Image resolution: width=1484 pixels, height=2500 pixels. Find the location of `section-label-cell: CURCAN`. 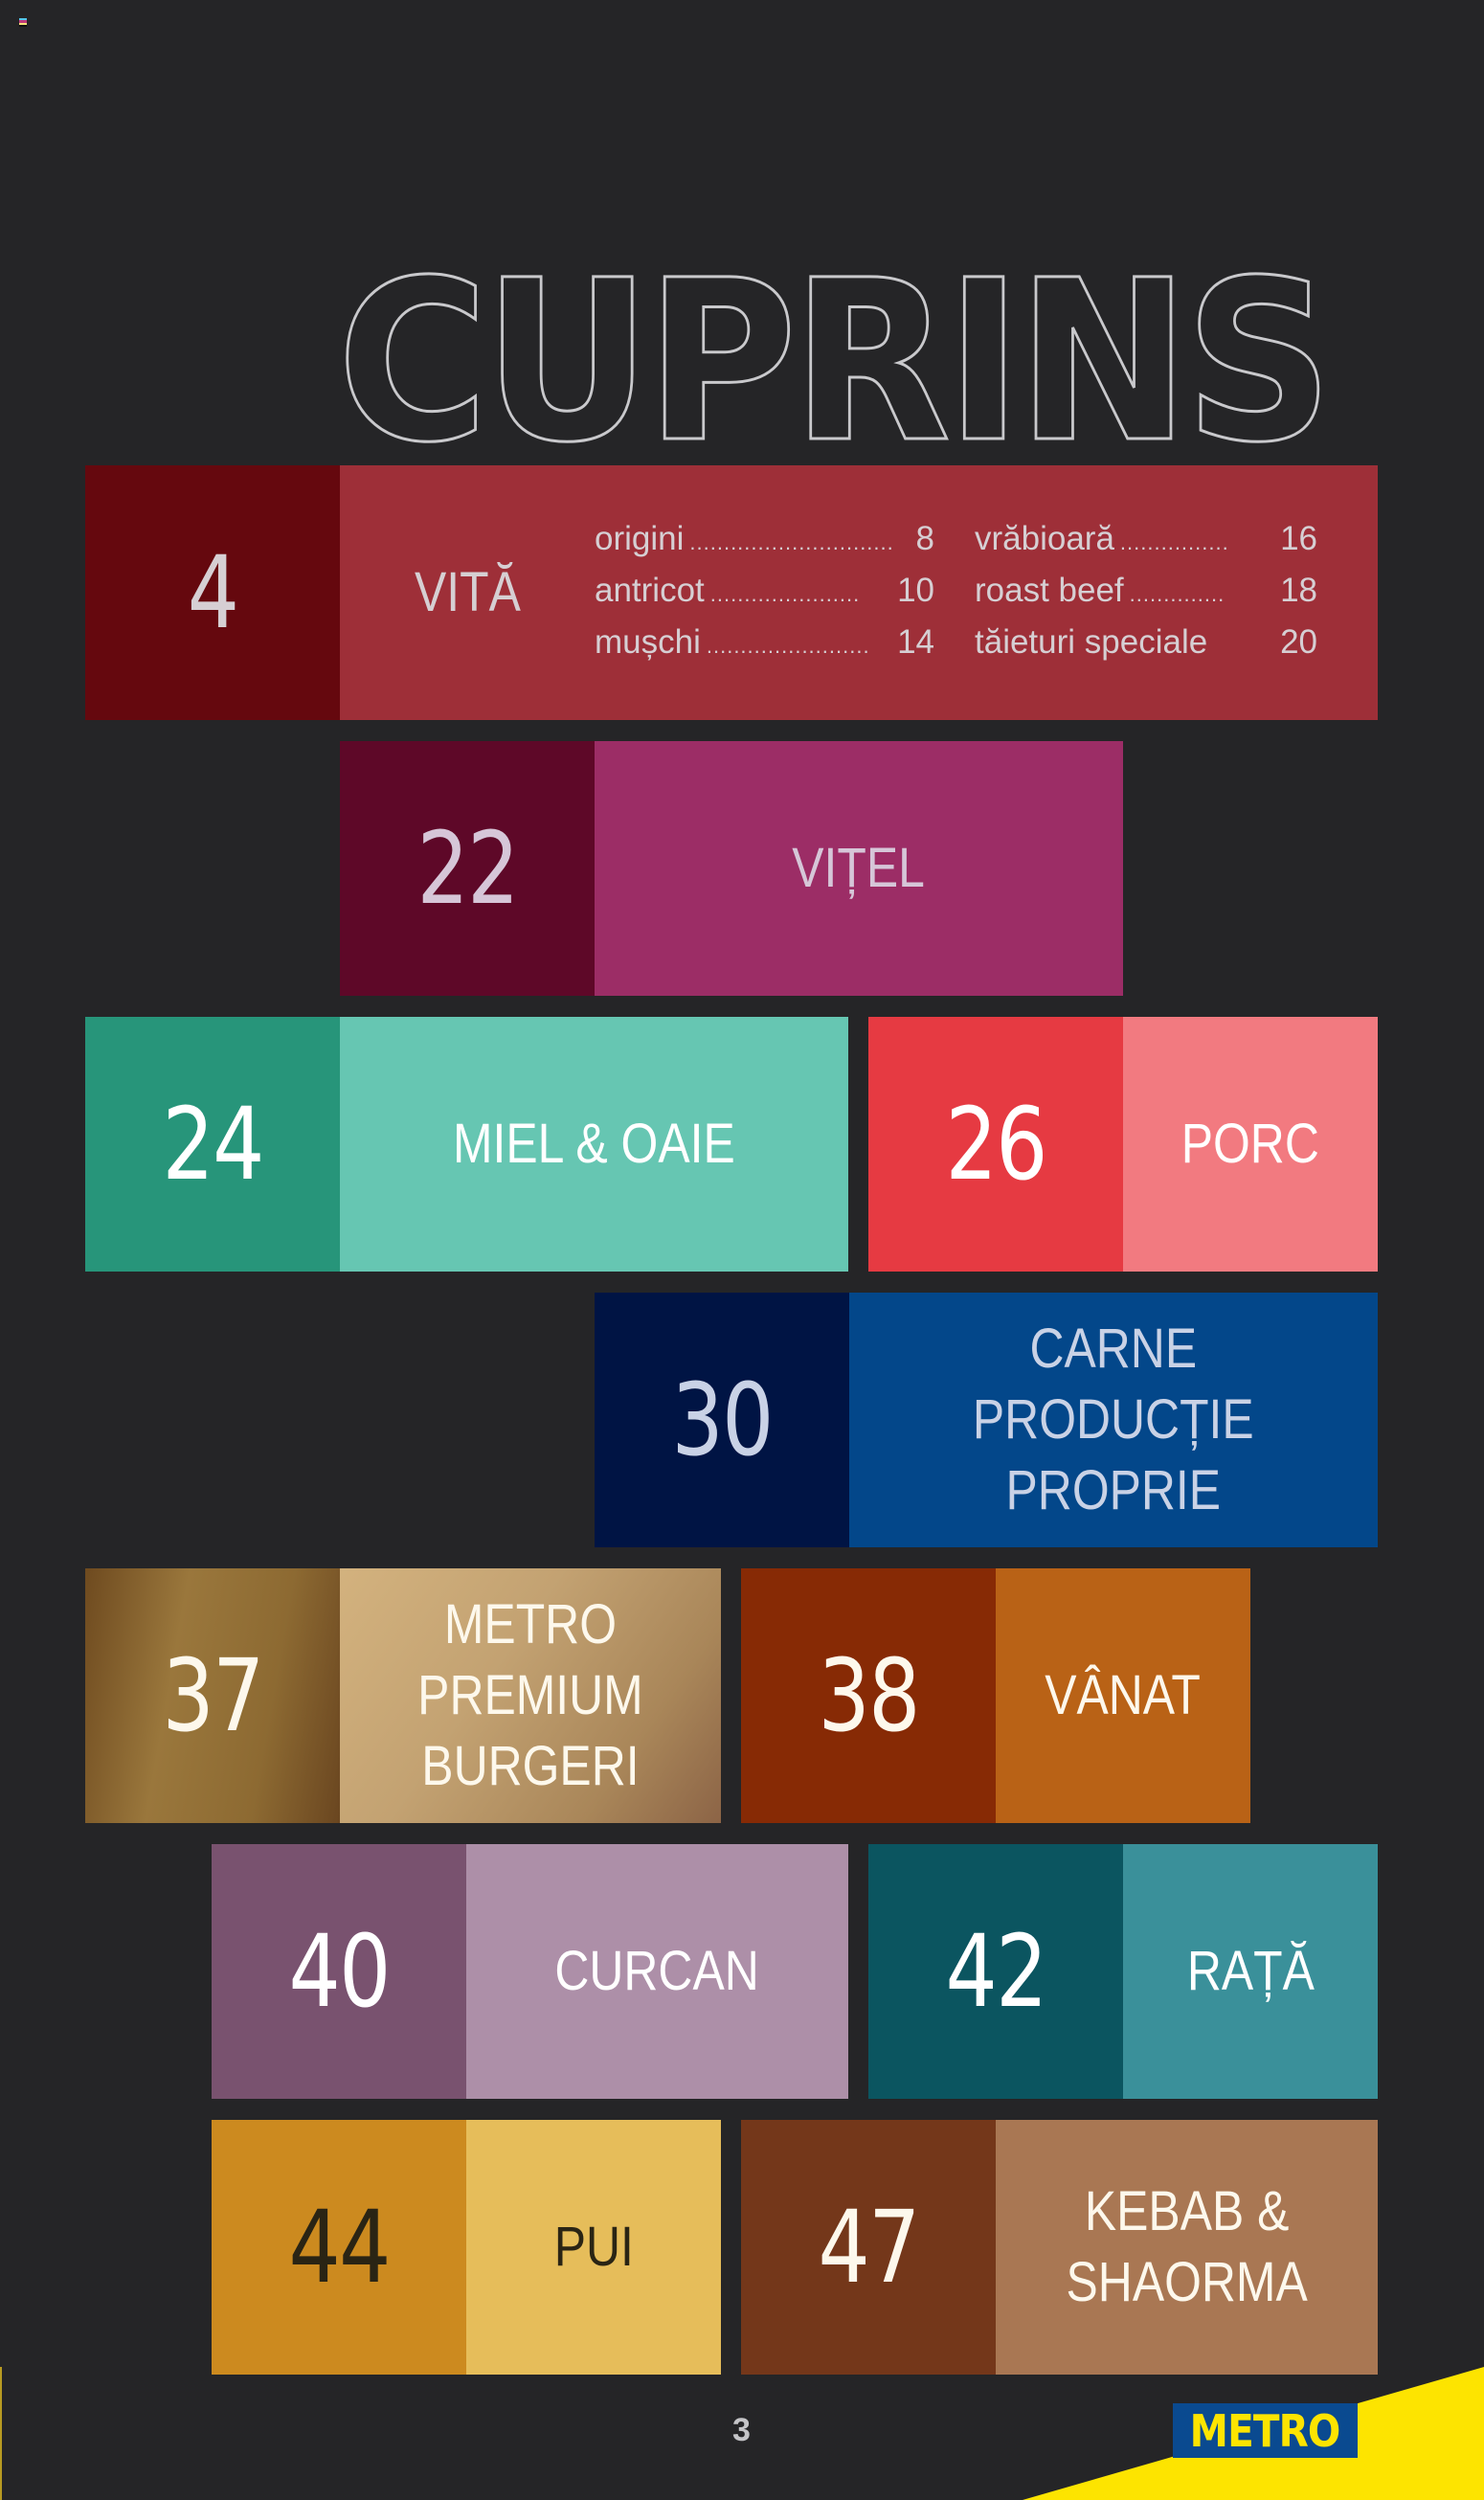

section-label-cell: CURCAN is located at coordinates (657, 1971).